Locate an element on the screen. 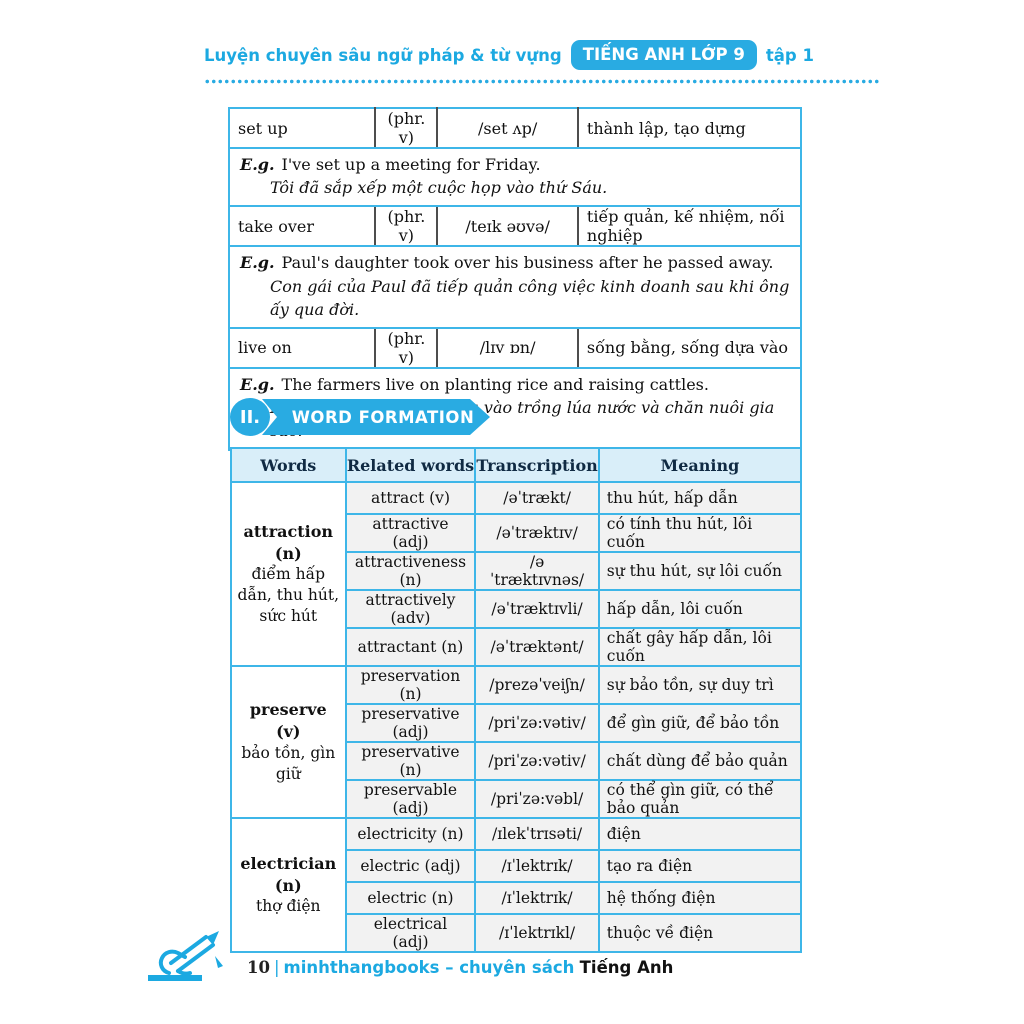 The image size is (1024, 1024). transcription: /əˈtrækt/ is located at coordinates (537, 498).